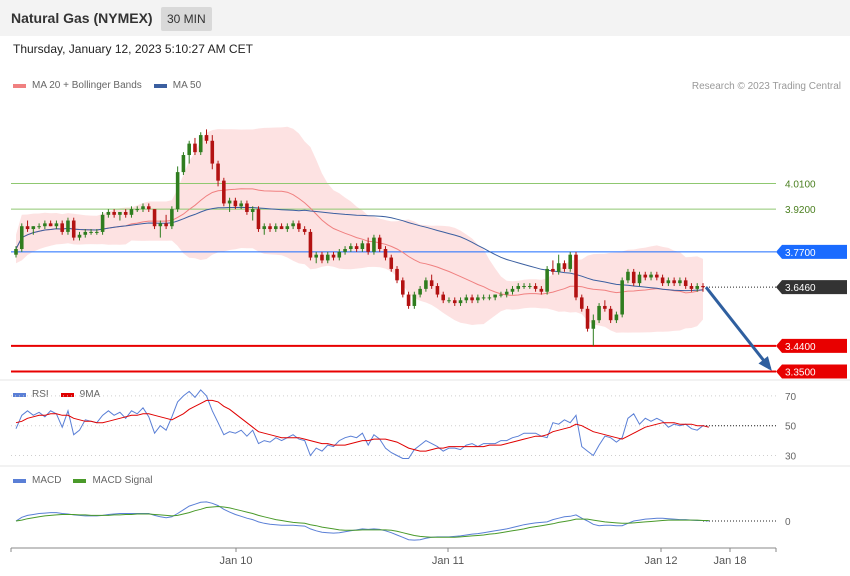 The width and height of the screenshot is (850, 576). Describe the element at coordinates (187, 85) in the screenshot. I see `legend-ma50-label: MA 50` at that location.